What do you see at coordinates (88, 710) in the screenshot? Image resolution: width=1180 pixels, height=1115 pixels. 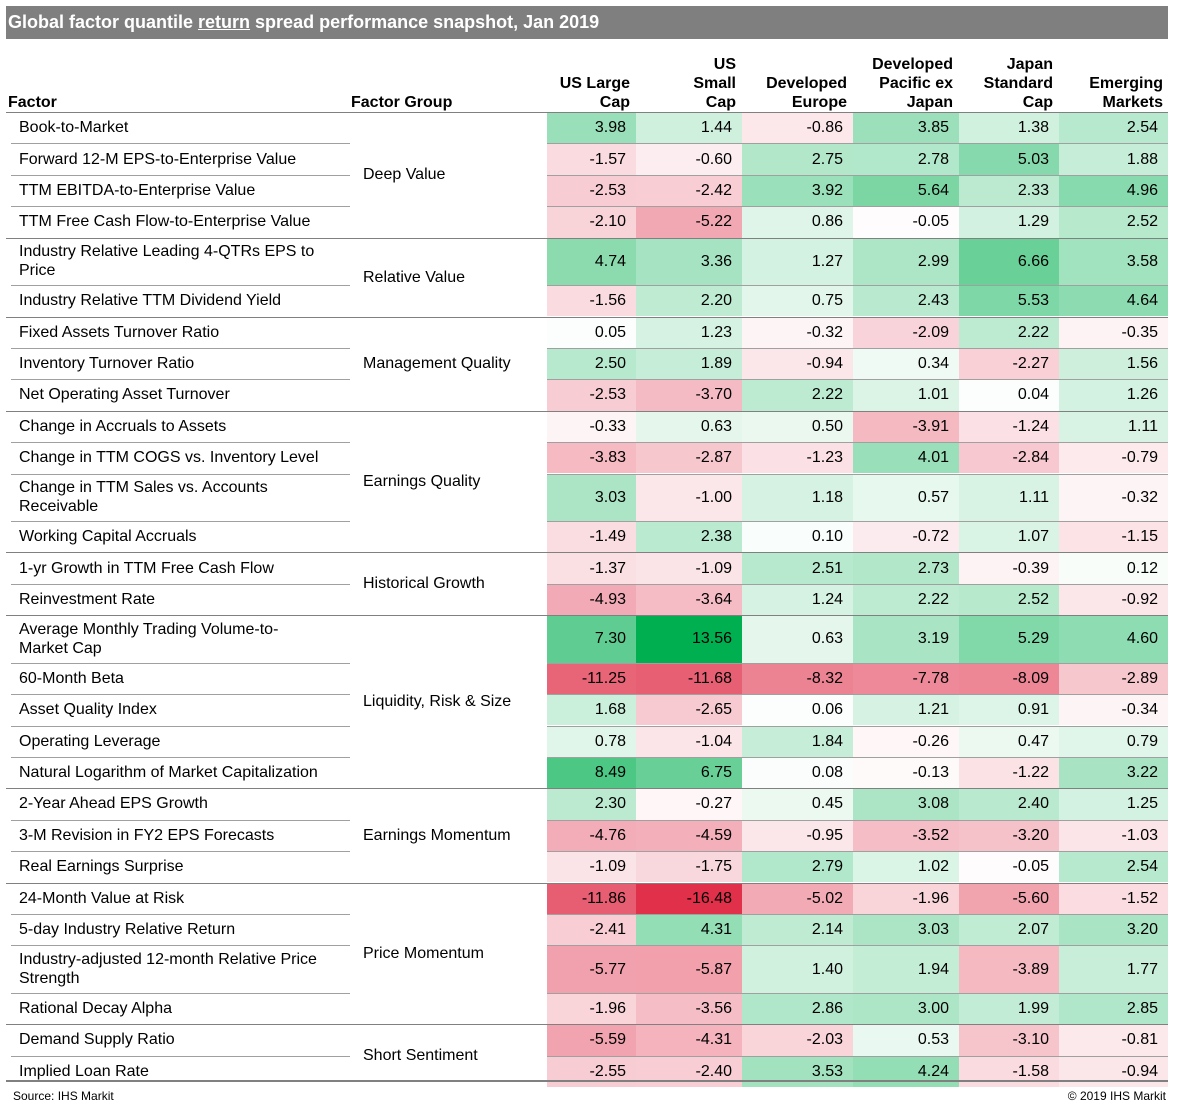 I see `factor-name-line: Asset Quality Index` at bounding box center [88, 710].